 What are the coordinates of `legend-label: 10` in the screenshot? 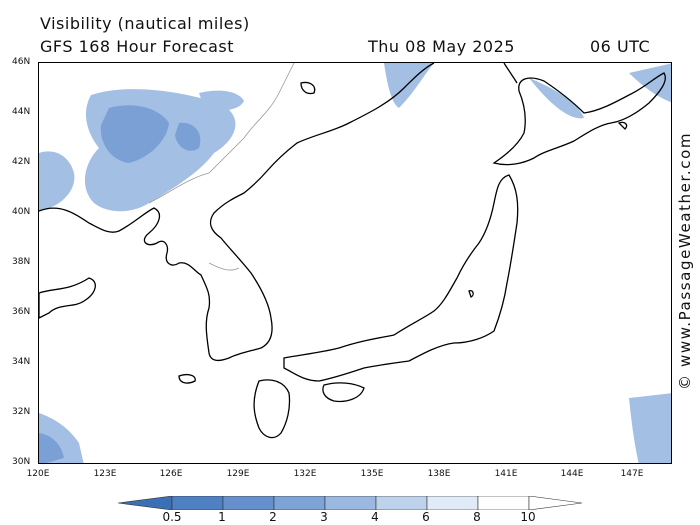 It's located at (528, 517).